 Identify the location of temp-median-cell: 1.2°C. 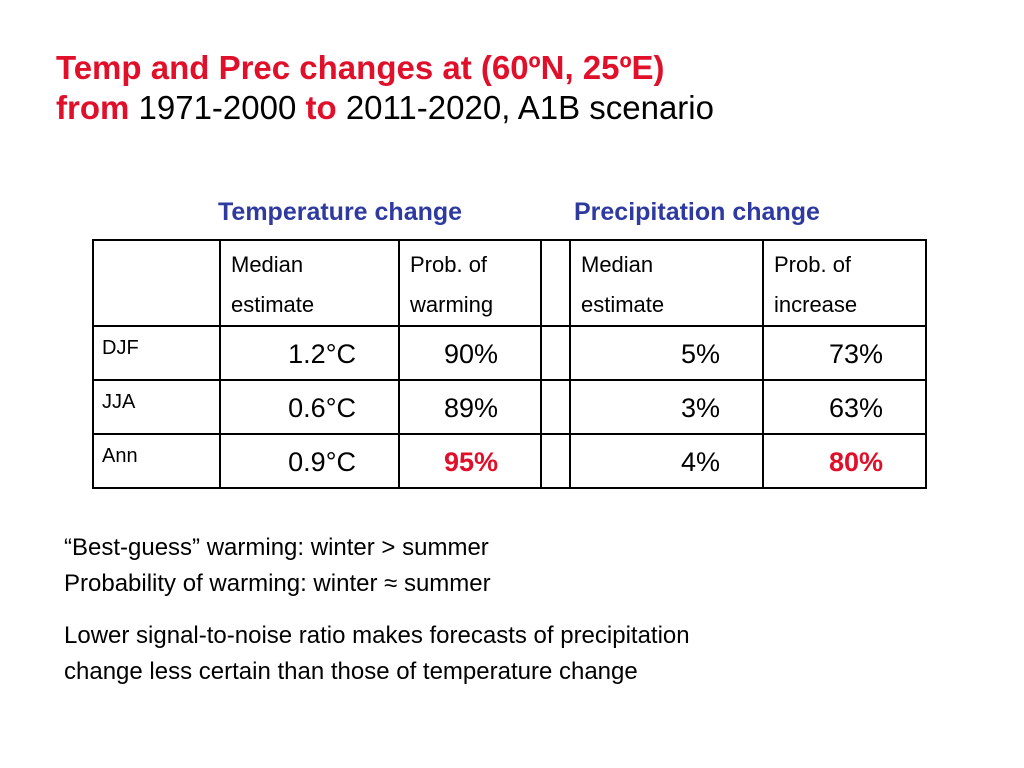
(322, 354).